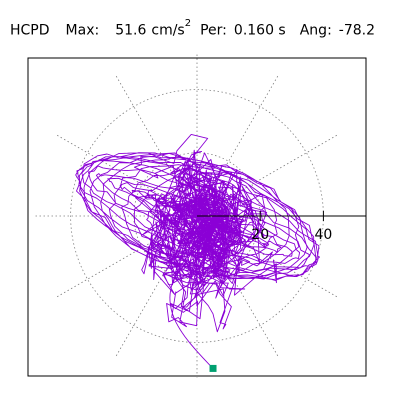  I want to click on ang-value: -78.2, so click(357, 30).